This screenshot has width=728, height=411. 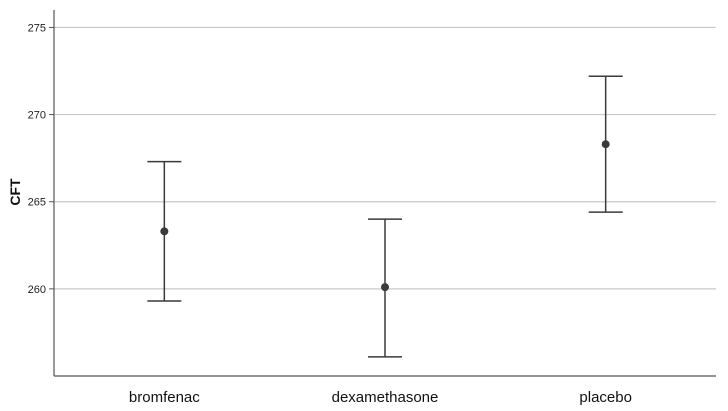 I want to click on y-axis-title: CFT, so click(x=15, y=192).